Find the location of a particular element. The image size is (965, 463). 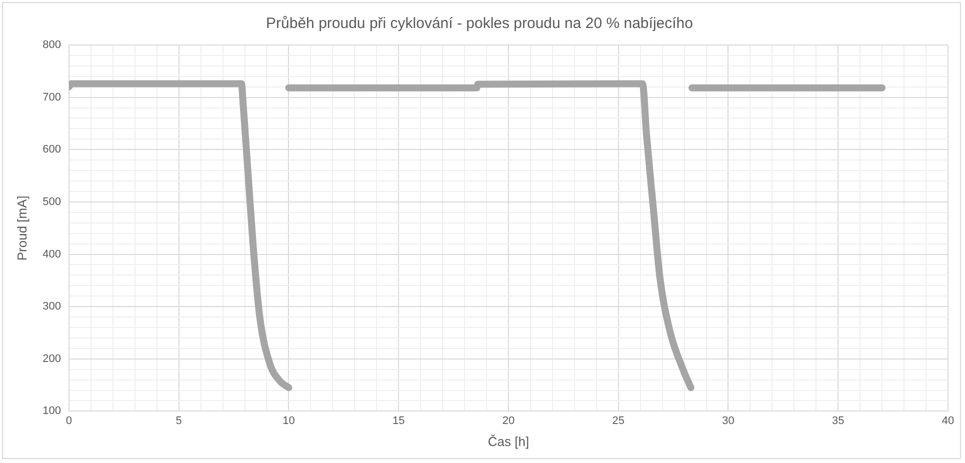

y-tick-label: 300 is located at coordinates (51, 306).